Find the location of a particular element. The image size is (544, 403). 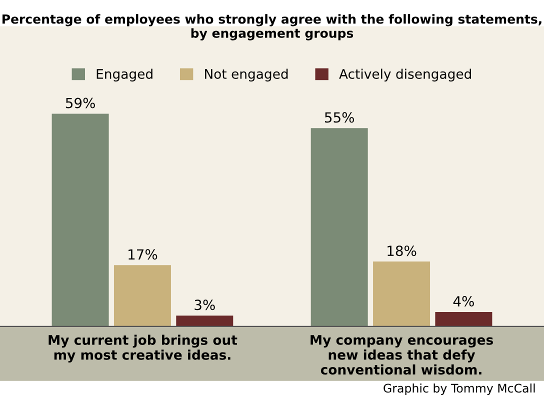

chart-title: Percentage of employees who strongly agree with the following statements, by engagement groups is located at coordinates (272, 27).